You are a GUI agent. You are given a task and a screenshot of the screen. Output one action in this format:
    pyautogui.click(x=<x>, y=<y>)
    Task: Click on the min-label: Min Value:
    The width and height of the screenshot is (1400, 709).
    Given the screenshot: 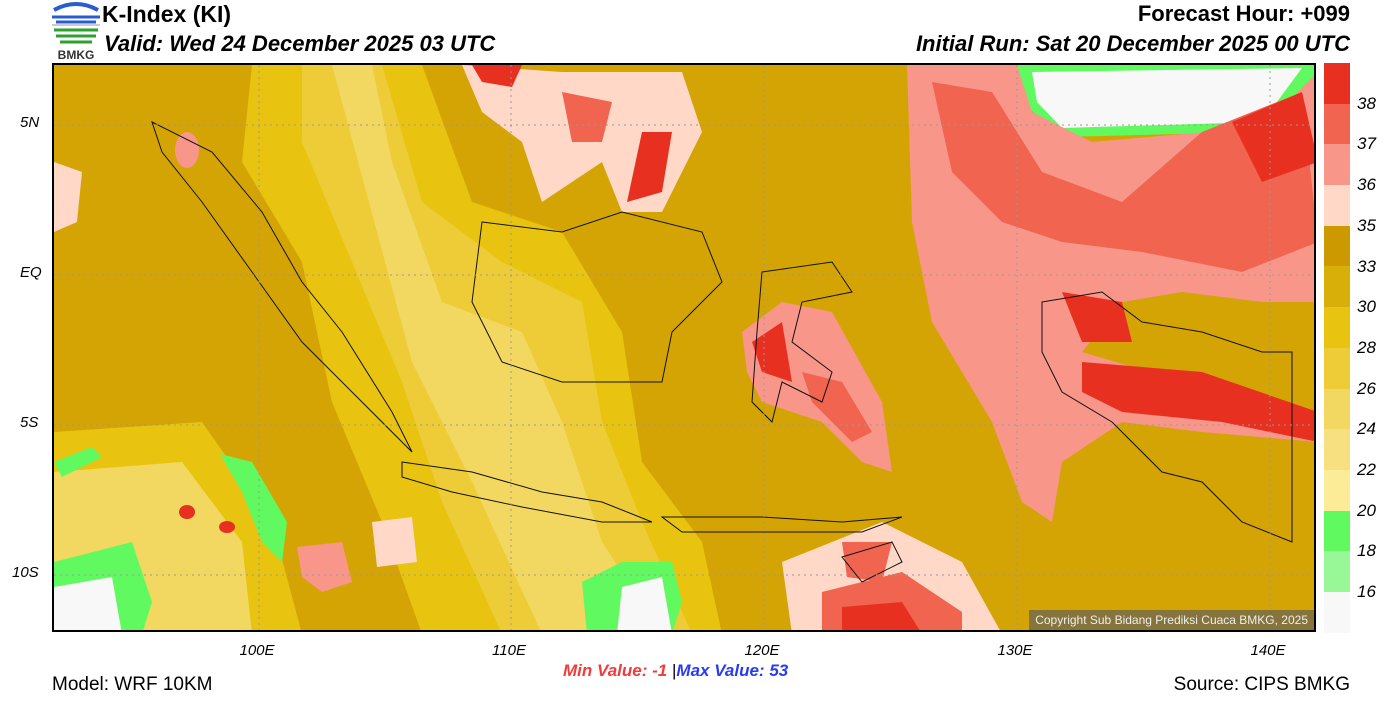 What is the action you would take?
    pyautogui.click(x=605, y=670)
    